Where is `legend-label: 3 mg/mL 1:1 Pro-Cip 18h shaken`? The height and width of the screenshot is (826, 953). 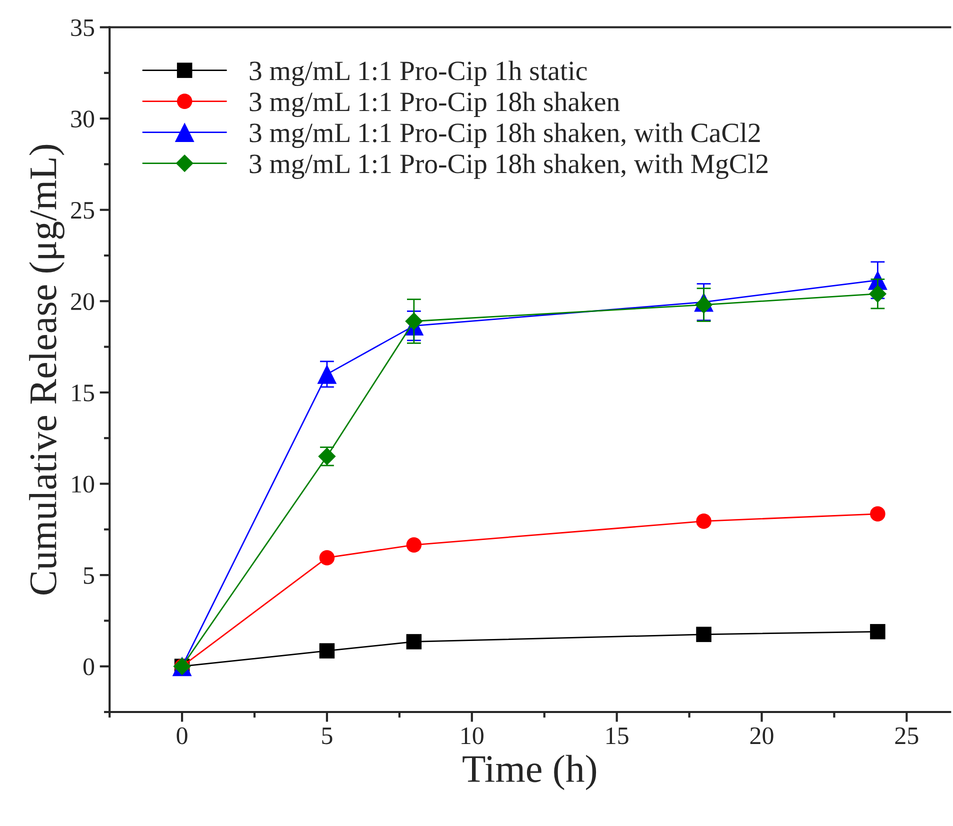 legend-label: 3 mg/mL 1:1 Pro-Cip 18h shaken is located at coordinates (435, 105).